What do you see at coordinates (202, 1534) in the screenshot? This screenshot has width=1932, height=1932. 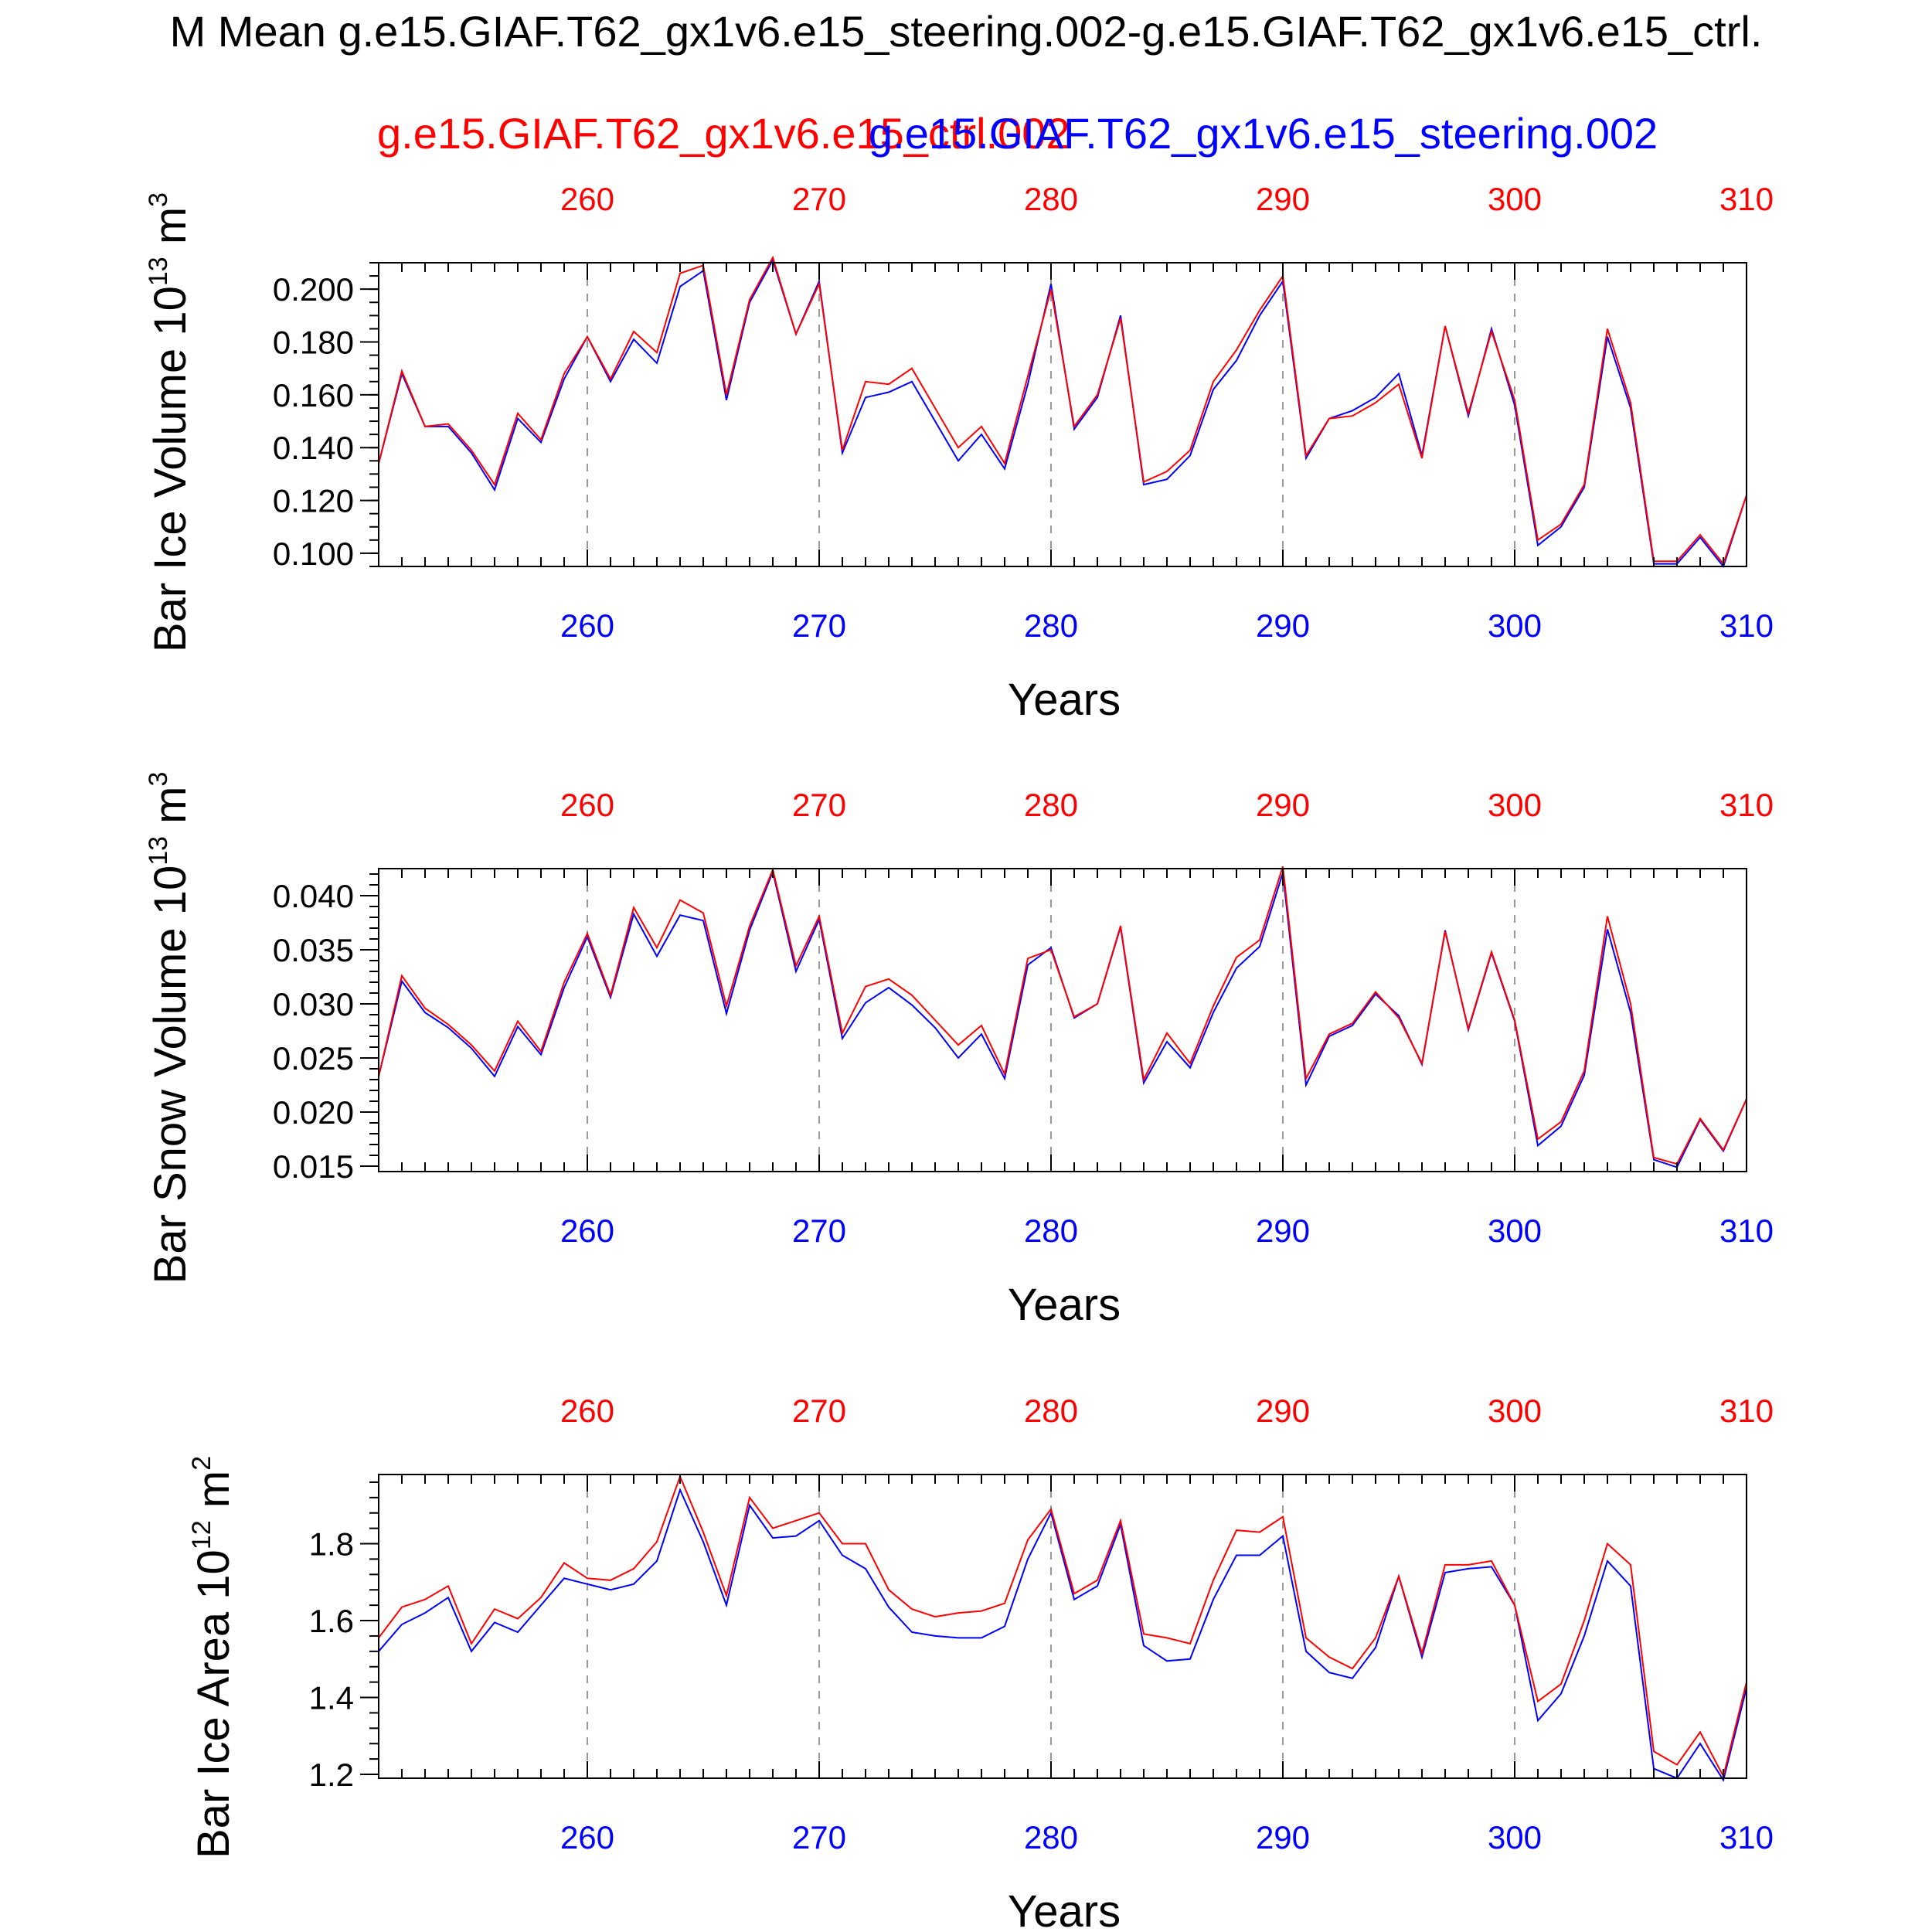 I see `y-axis-label-exponent: 12` at bounding box center [202, 1534].